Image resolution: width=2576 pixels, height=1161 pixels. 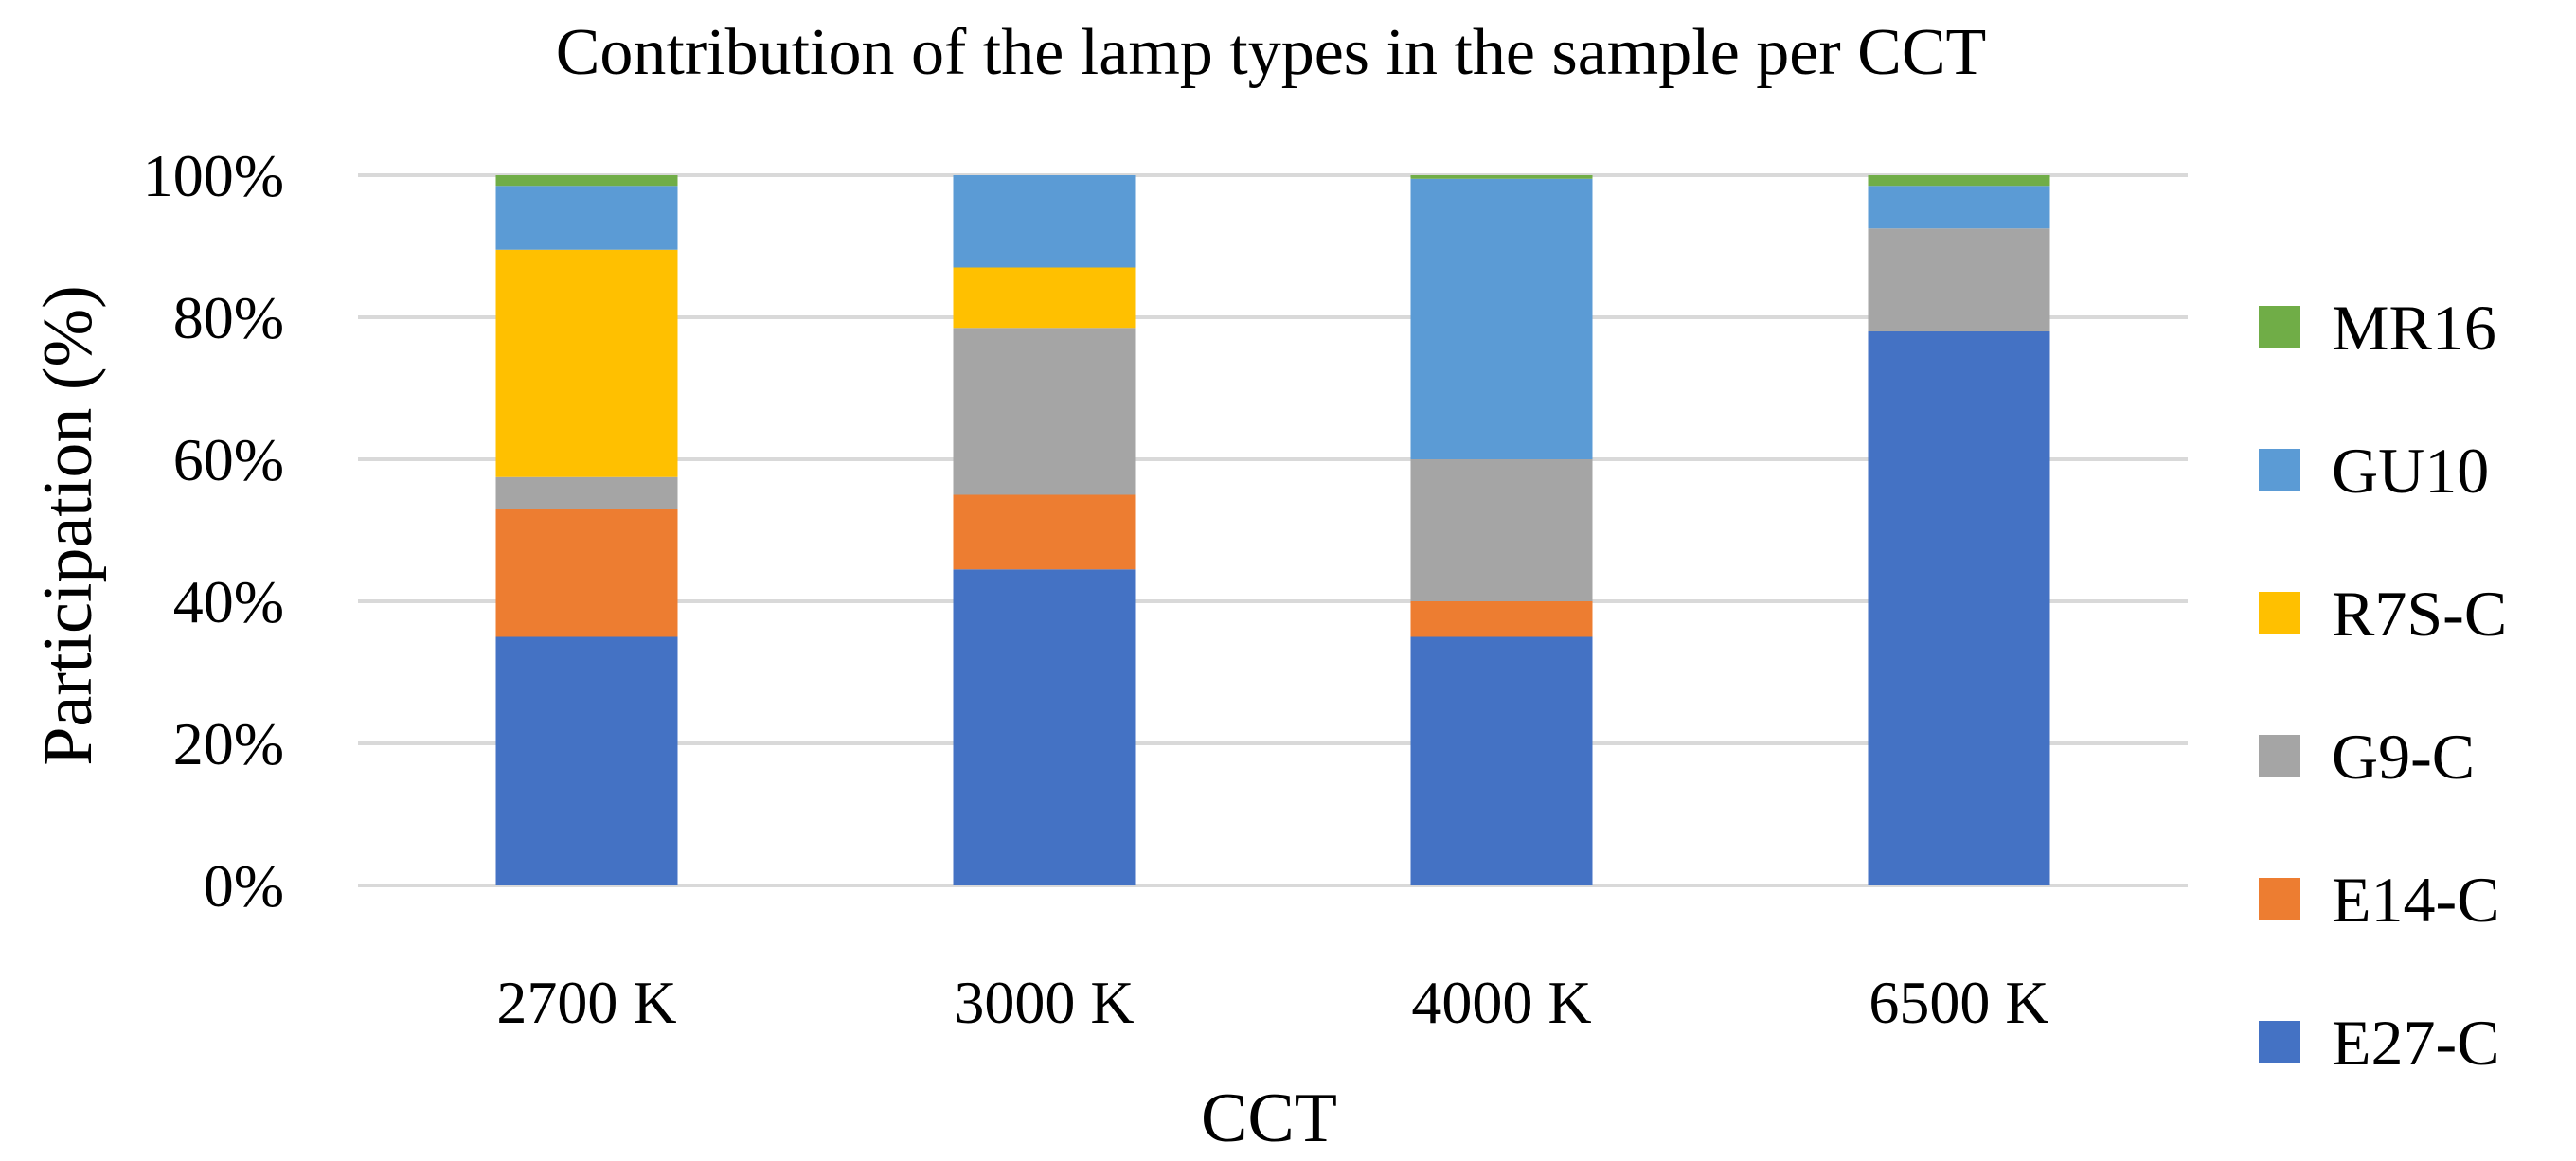 I want to click on legend: MR16 GU10 R7S-C G9-C E14-C E27-C, so click(x=2383, y=686).